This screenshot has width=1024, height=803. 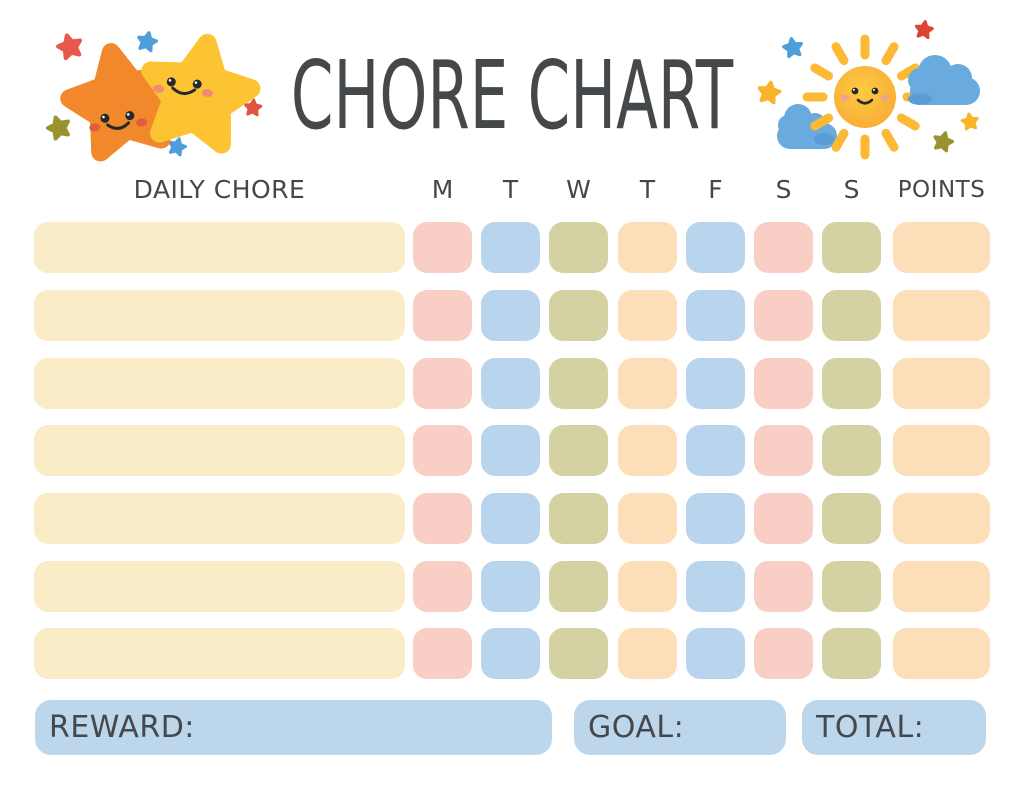 I want to click on goal-label: GOAL:, so click(x=636, y=727).